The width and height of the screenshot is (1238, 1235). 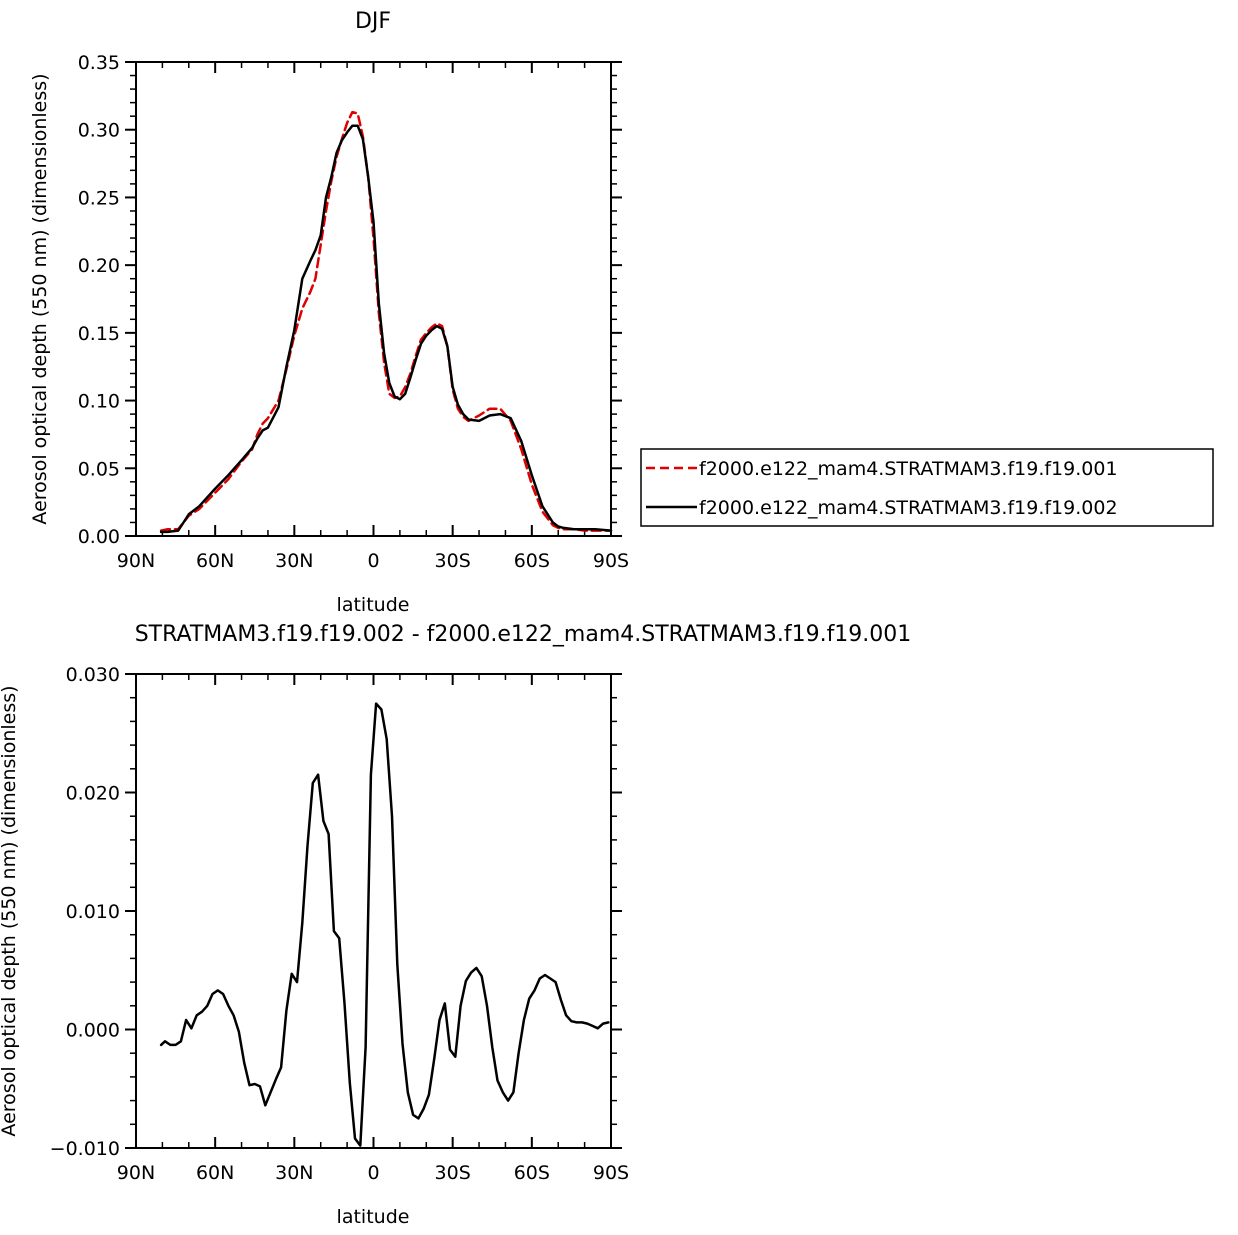 I want to click on bottom-chart-x-tick-label: 0, so click(x=373, y=1173).